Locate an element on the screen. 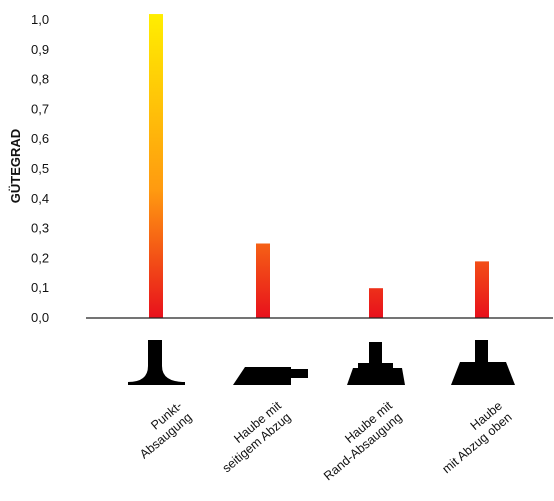 Image resolution: width=554 pixels, height=501 pixels. y-tick-label: 0,1 is located at coordinates (40, 287).